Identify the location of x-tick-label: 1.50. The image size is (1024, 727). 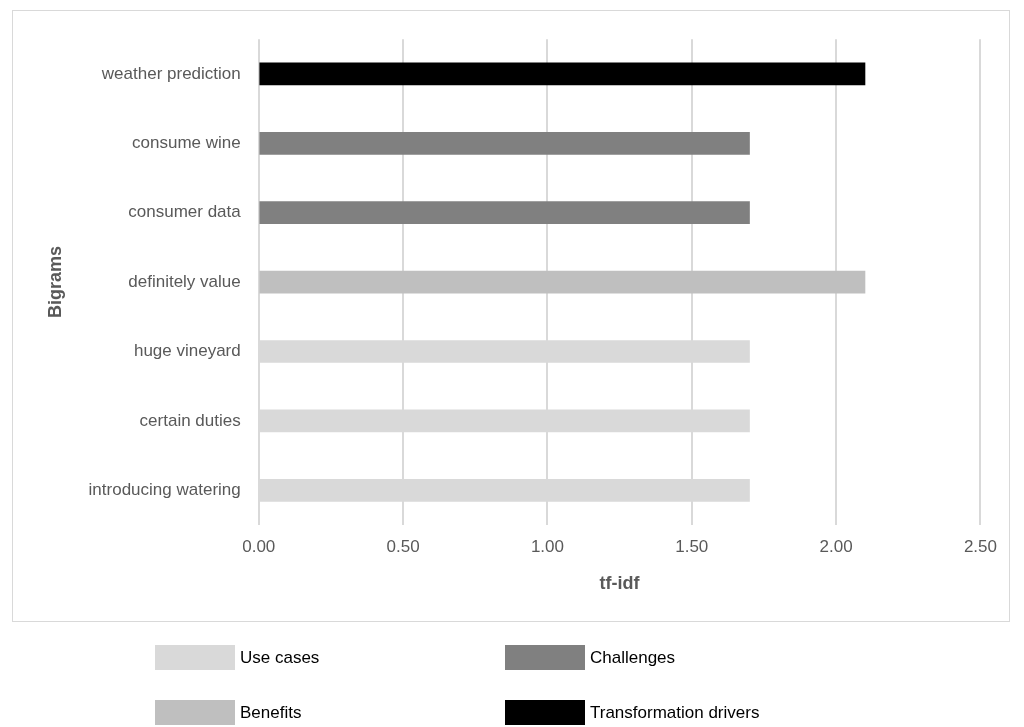
(692, 546).